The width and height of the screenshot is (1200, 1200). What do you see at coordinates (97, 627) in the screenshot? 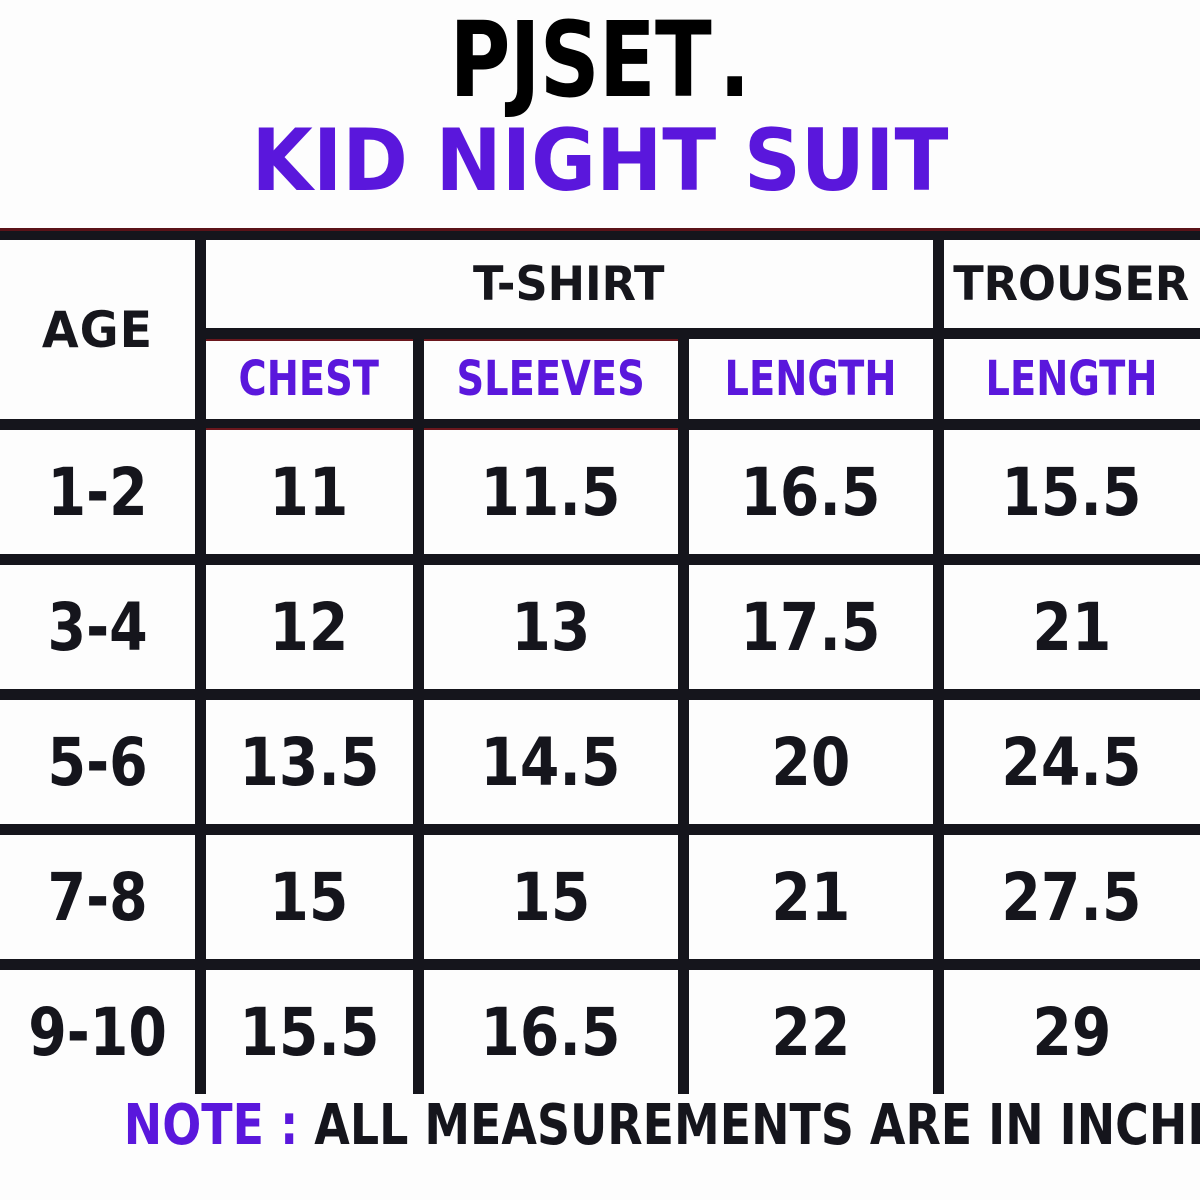
I see `cell-age-value: 3-4` at bounding box center [97, 627].